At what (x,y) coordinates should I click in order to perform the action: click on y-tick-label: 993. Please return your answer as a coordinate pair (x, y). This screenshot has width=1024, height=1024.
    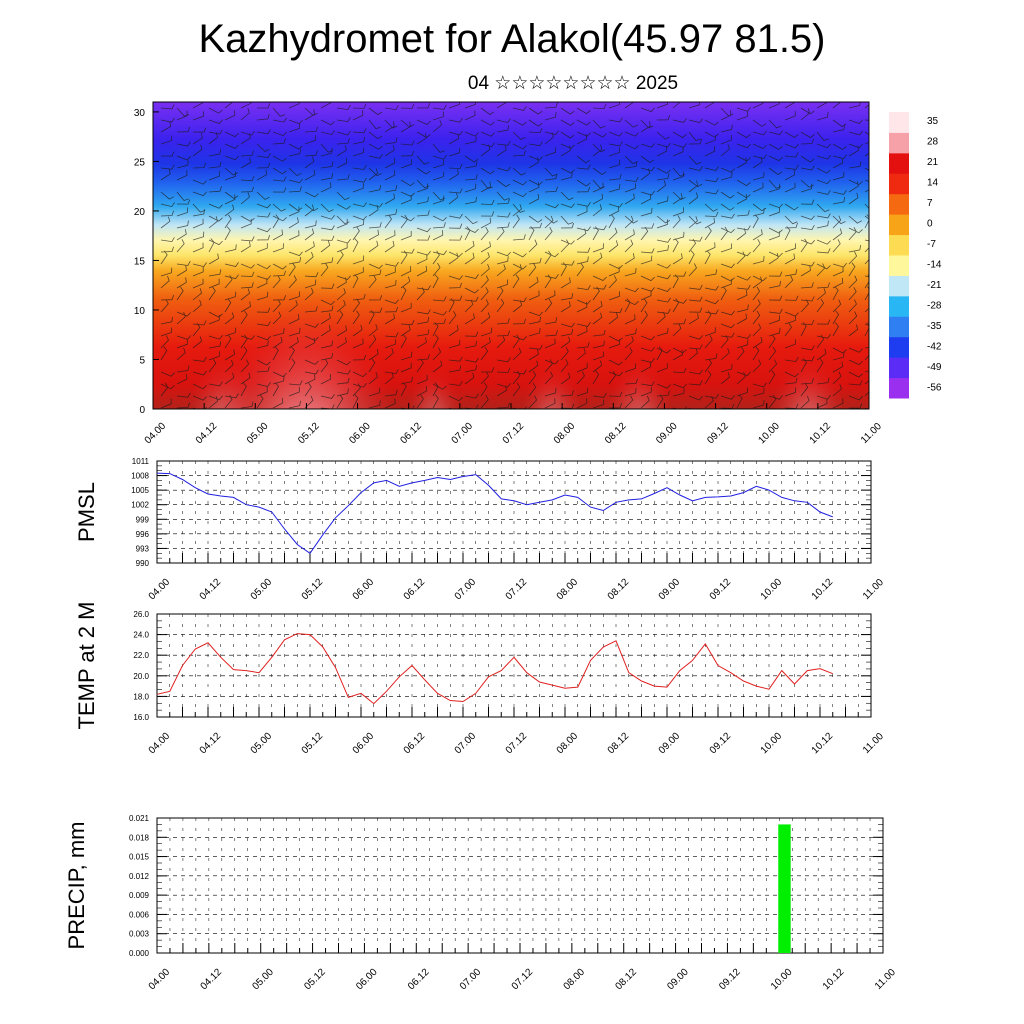
    Looking at the image, I should click on (143, 548).